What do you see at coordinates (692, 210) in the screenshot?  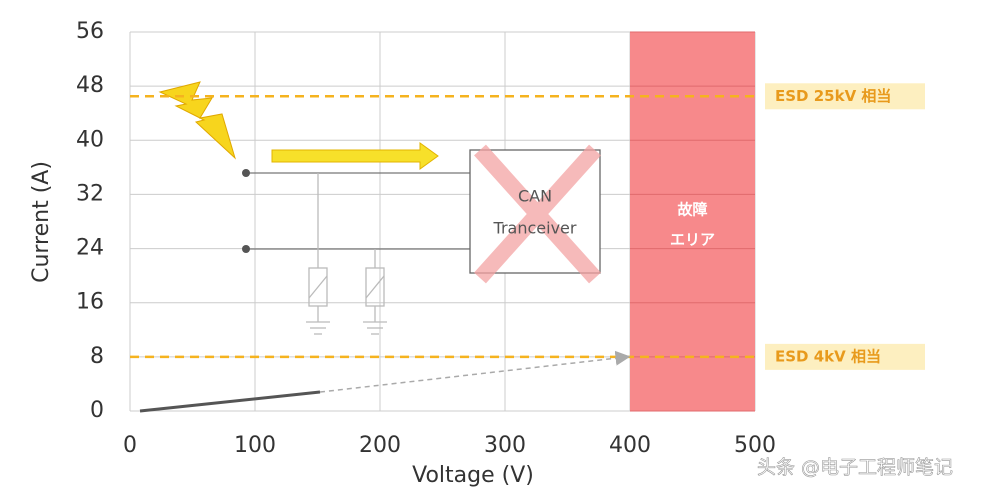 I see `region-label: 故障` at bounding box center [692, 210].